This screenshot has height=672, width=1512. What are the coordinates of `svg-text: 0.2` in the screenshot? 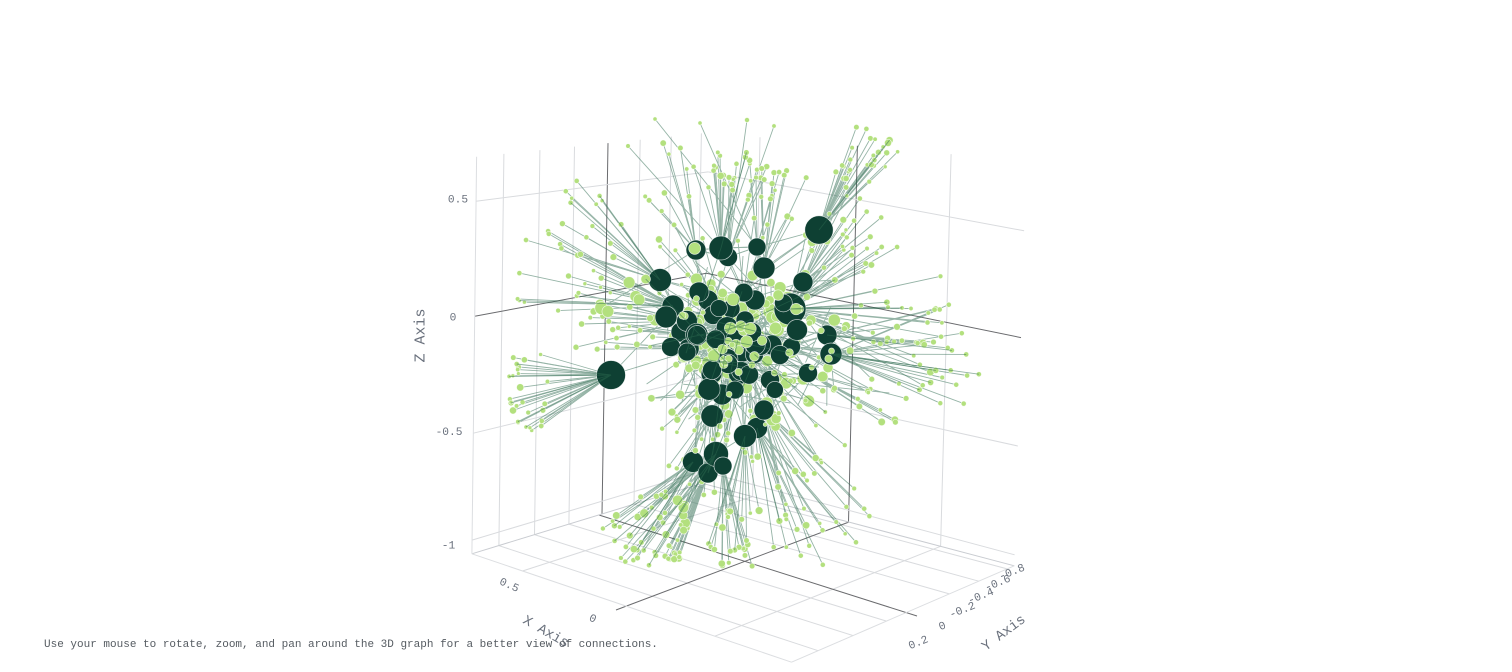 It's located at (918, 643).